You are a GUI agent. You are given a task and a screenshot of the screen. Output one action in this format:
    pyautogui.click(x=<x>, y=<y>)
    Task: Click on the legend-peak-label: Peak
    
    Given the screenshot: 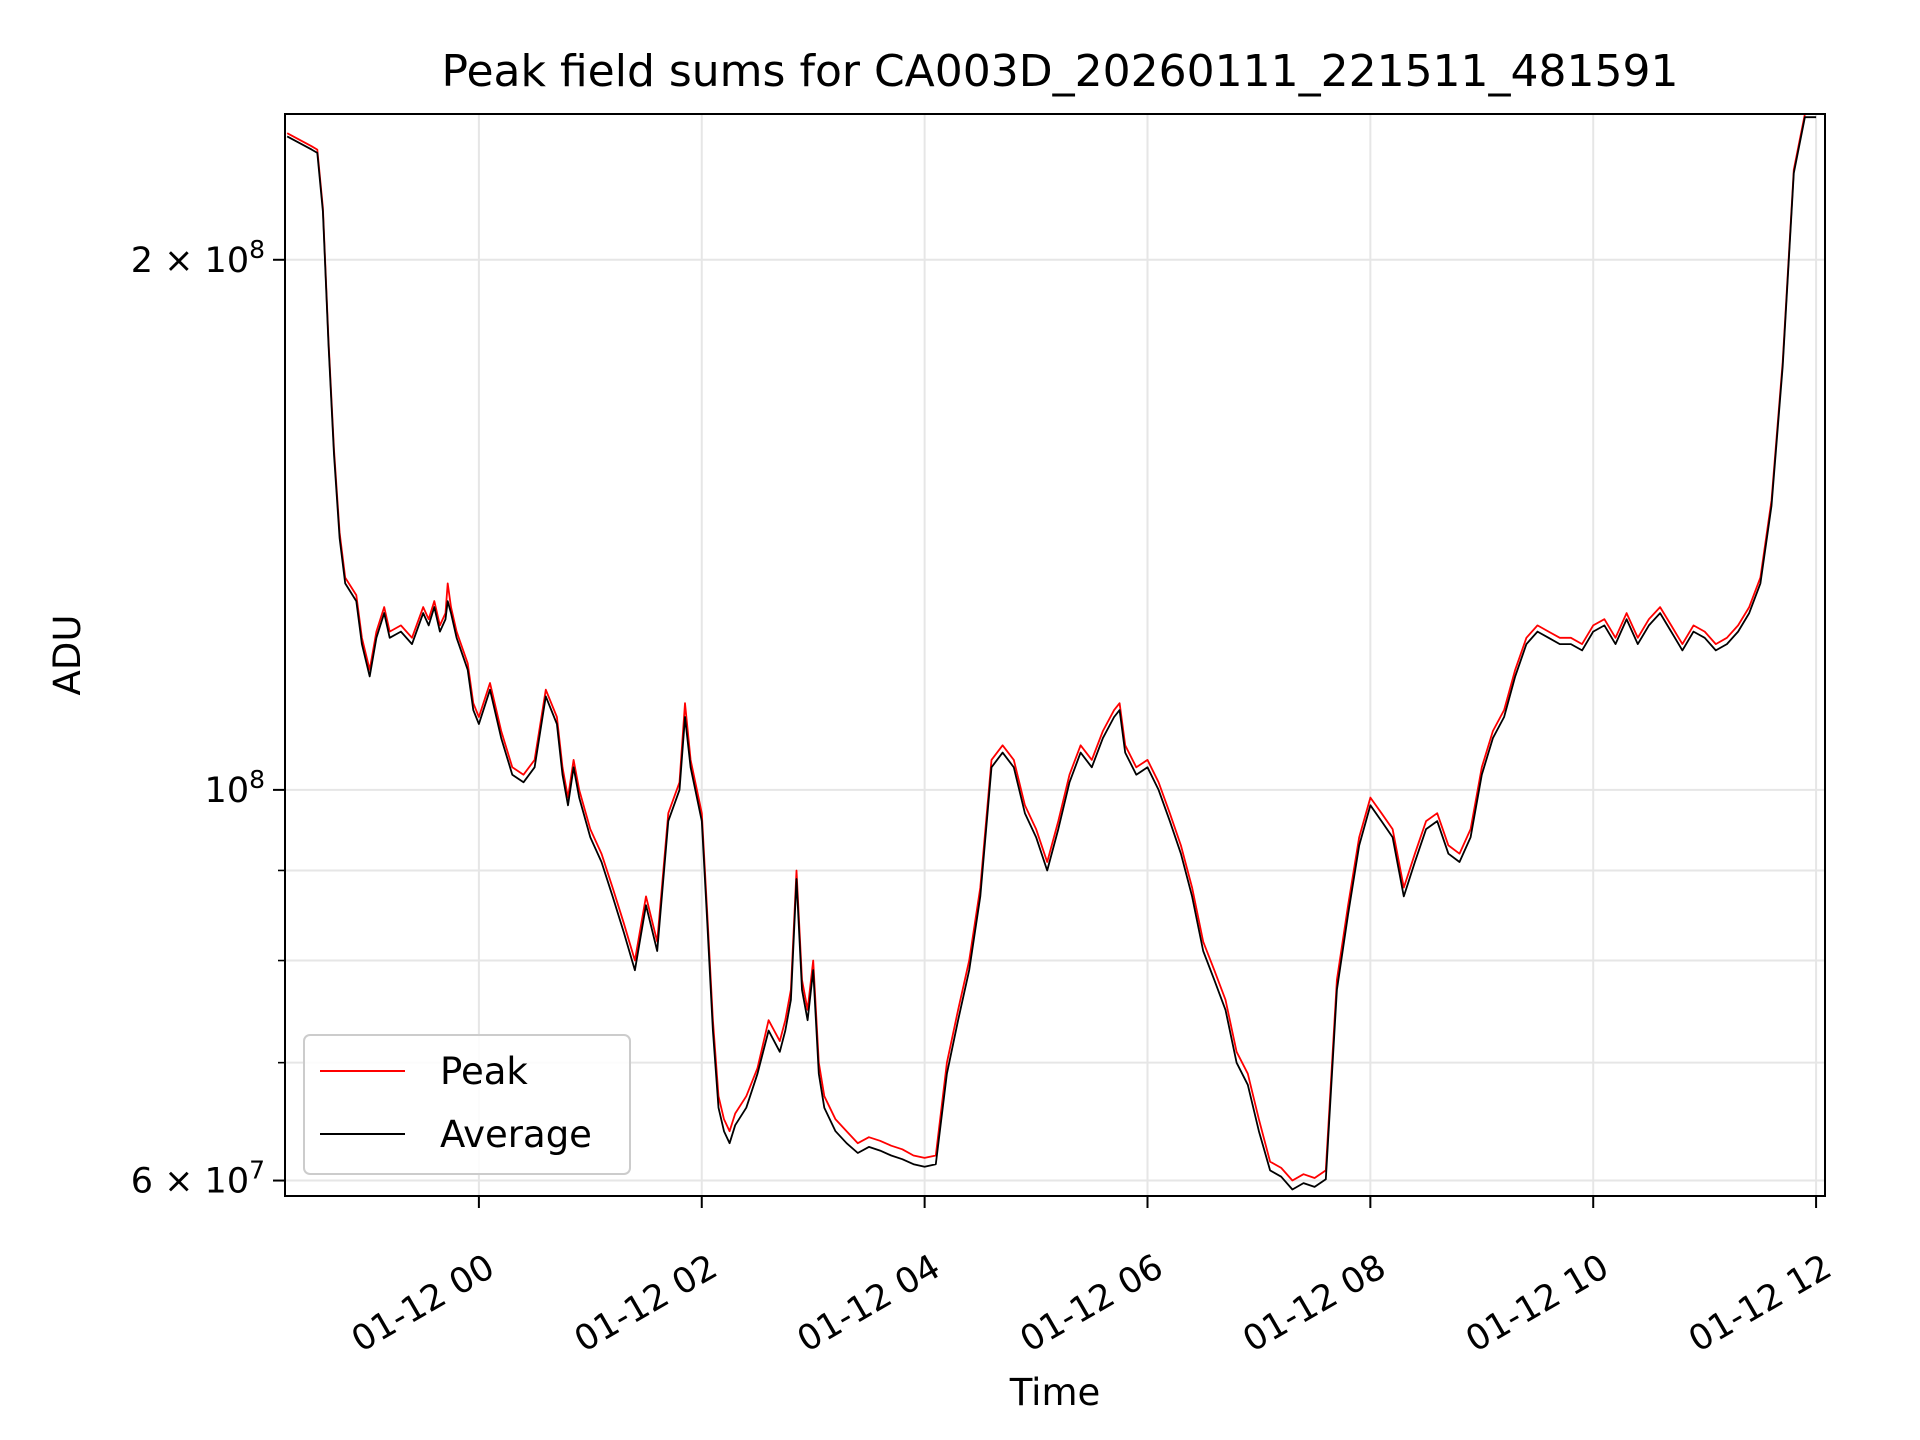 What is the action you would take?
    pyautogui.click(x=484, y=1071)
    